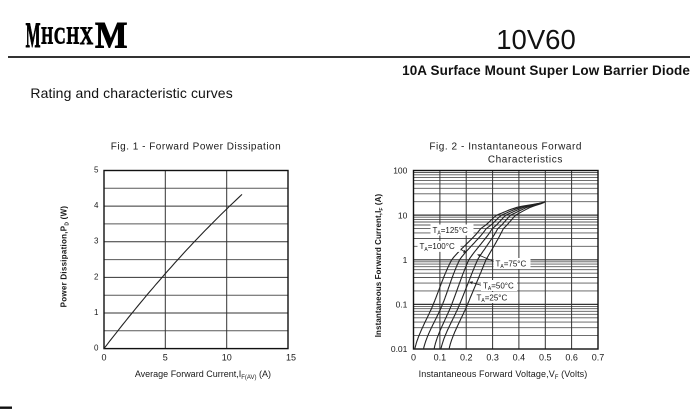 The width and height of the screenshot is (700, 413). Describe the element at coordinates (203, 375) in the screenshot. I see `svg-text:Average Forward Current,IF(AV): Average Forward Current,IF(AV) (A)` at that location.